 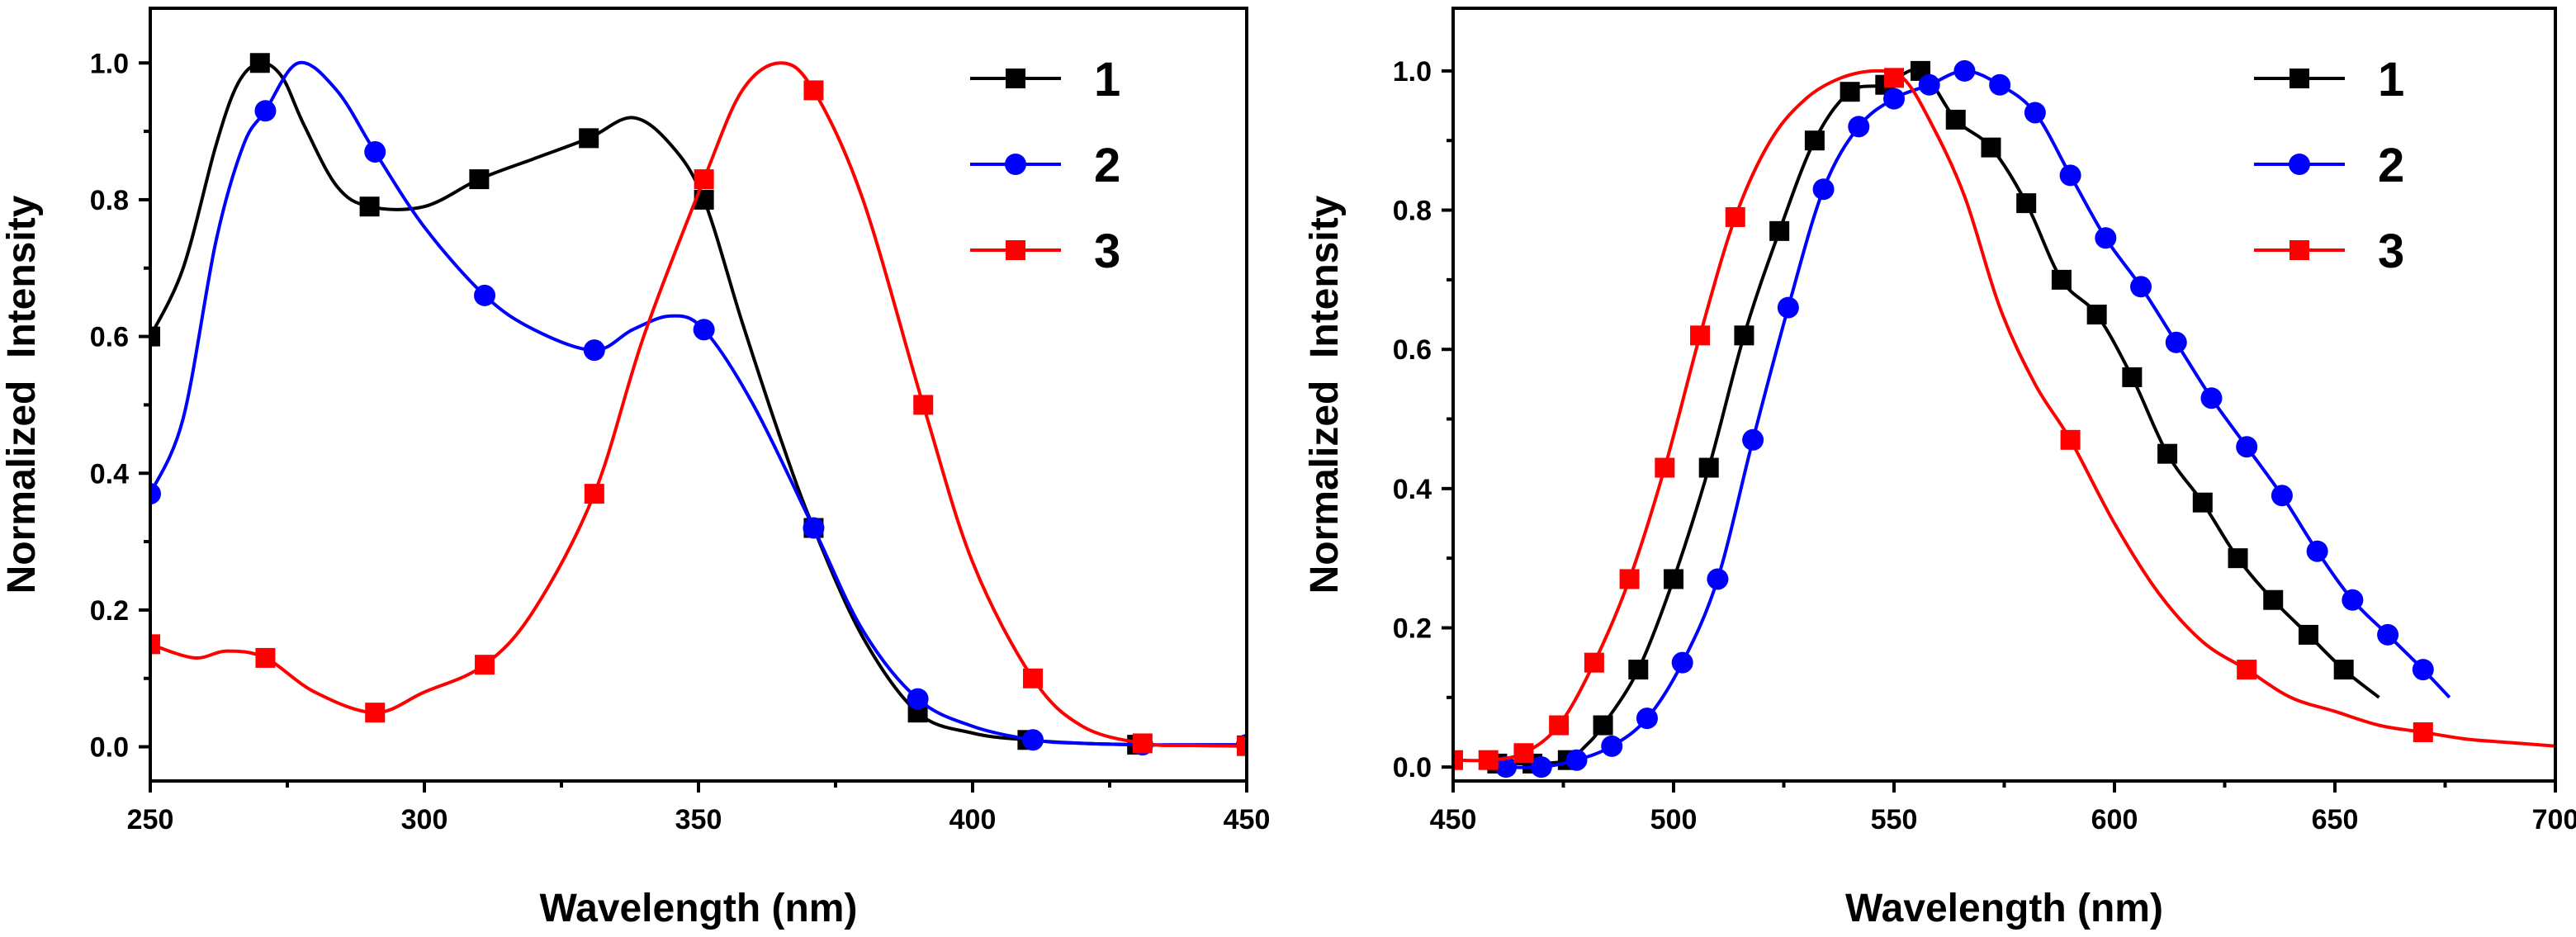 What do you see at coordinates (2554, 820) in the screenshot?
I see `x-tick-label: 700` at bounding box center [2554, 820].